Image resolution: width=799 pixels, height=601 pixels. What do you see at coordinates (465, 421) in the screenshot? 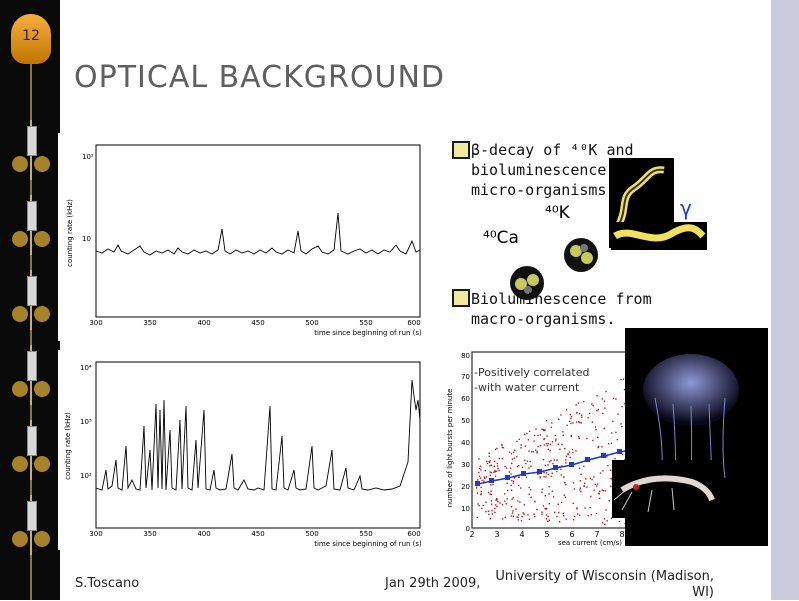
I see `scatter-ytick: 50` at bounding box center [465, 421].